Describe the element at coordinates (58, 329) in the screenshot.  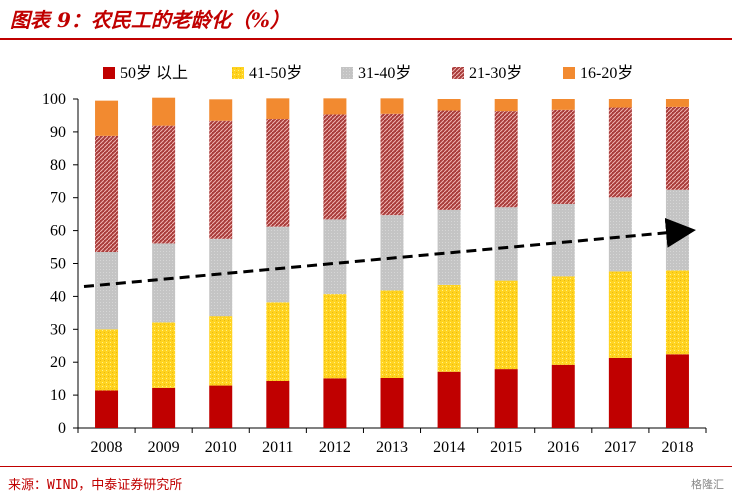
I see `y-tick-label: 30` at that location.